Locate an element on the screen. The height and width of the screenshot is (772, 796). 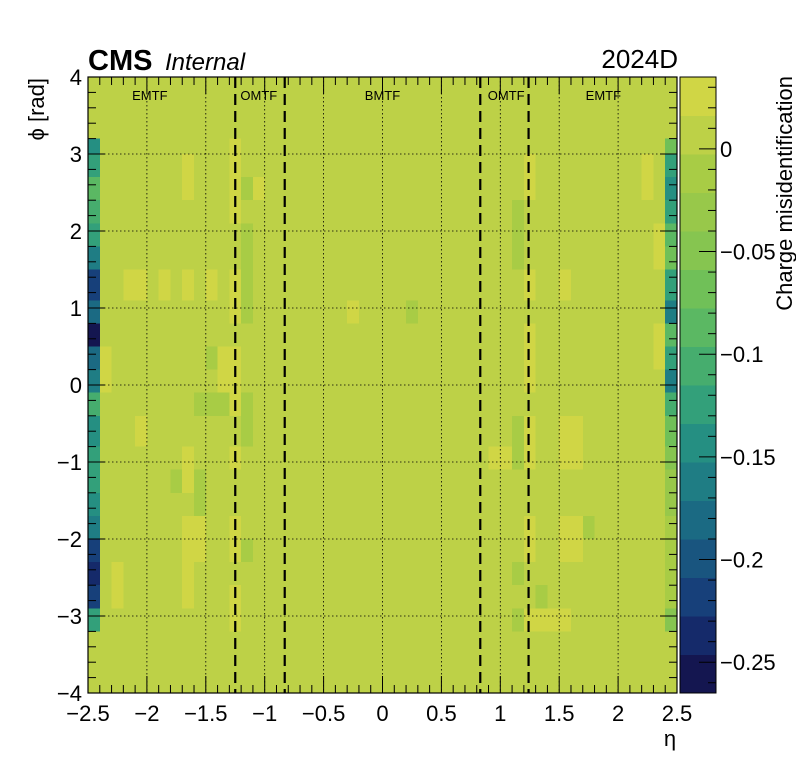
y-tick-label: 1 is located at coordinates (76, 308).